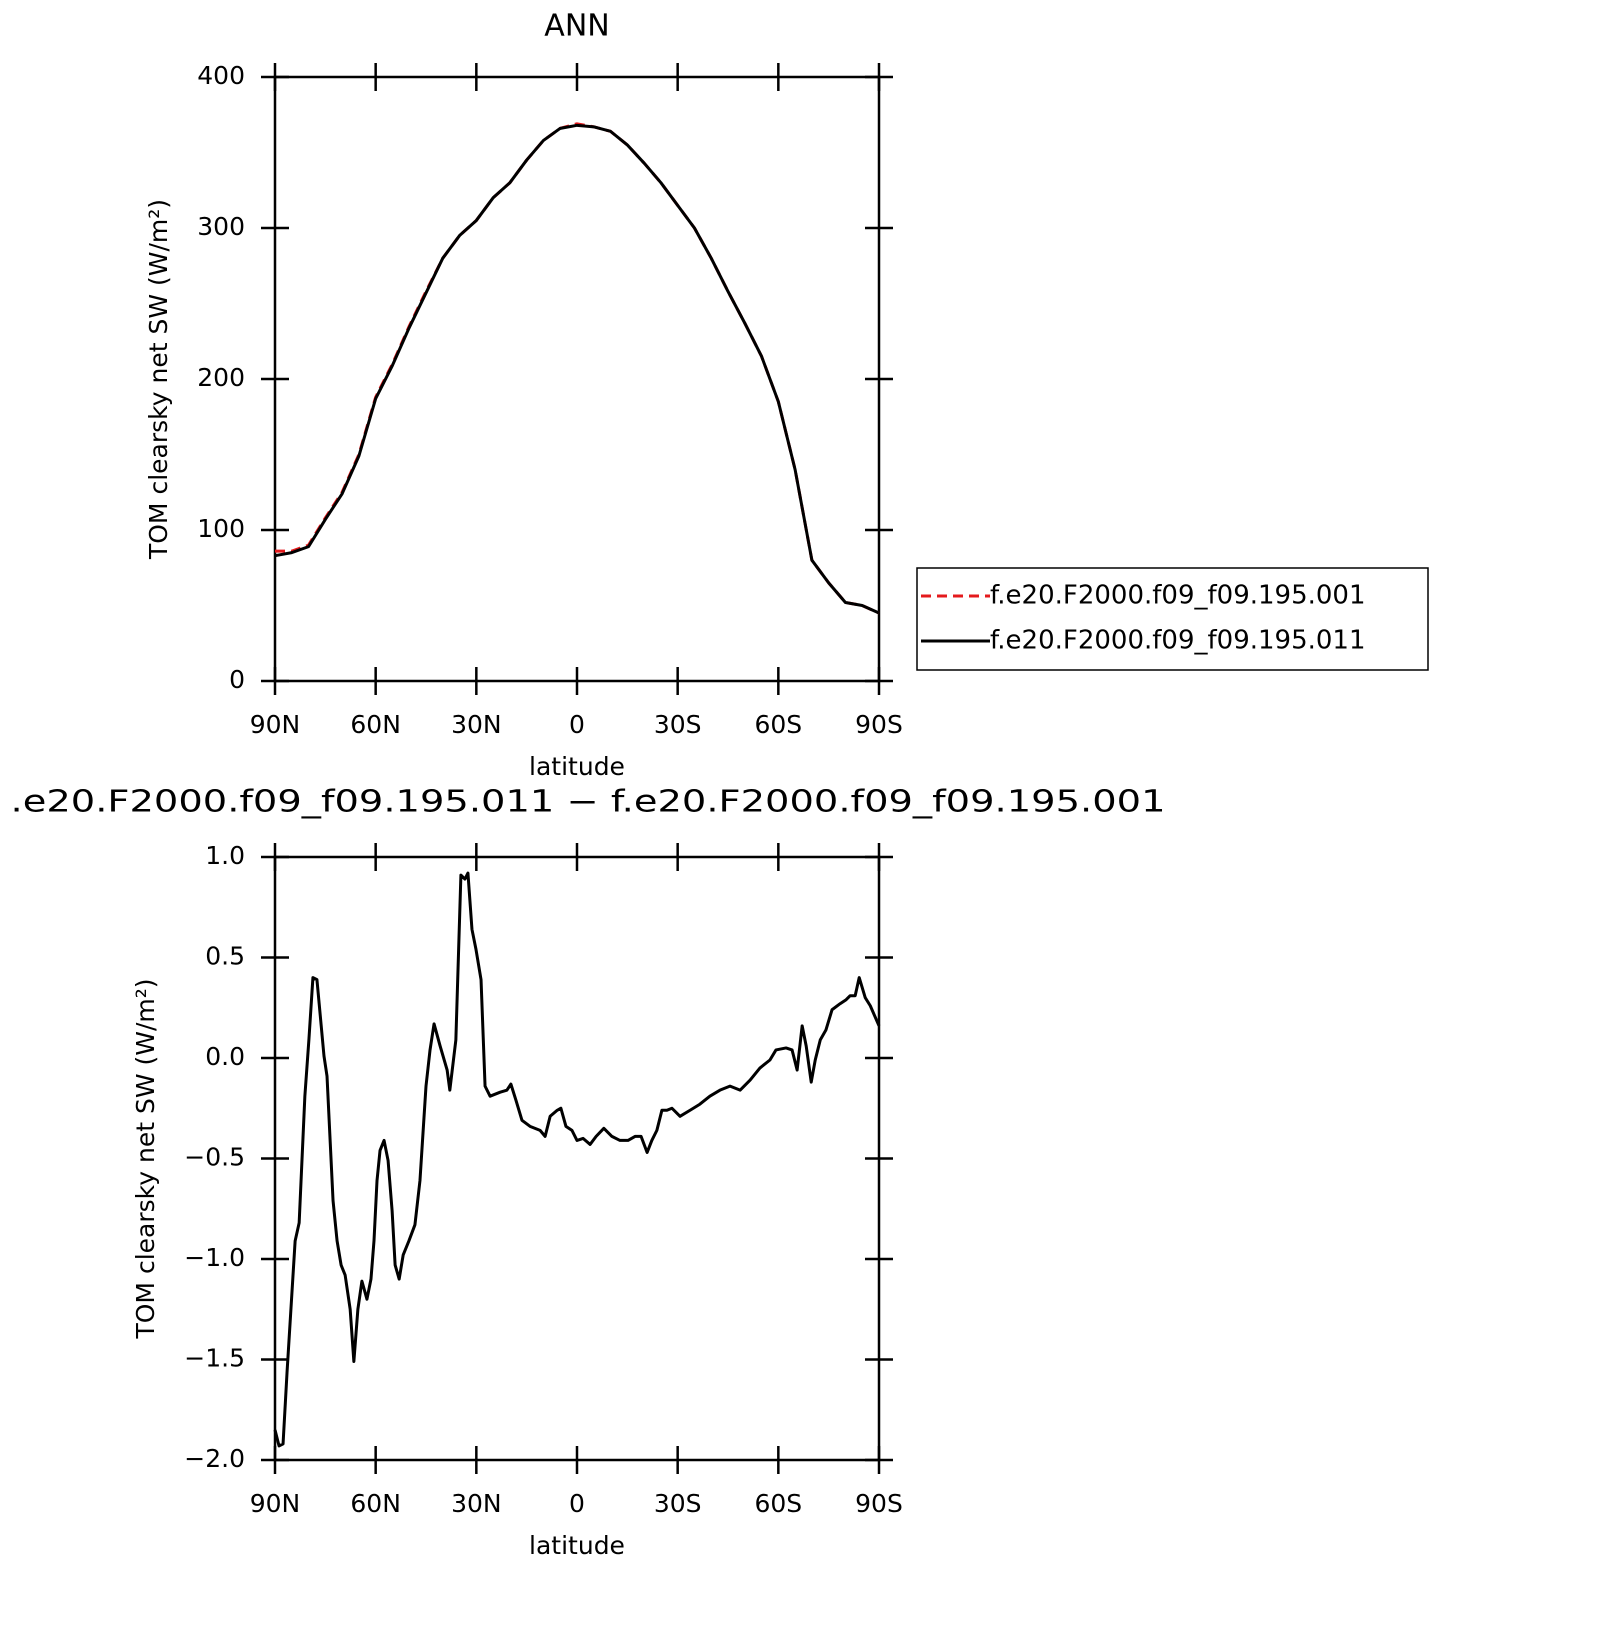 The height and width of the screenshot is (1645, 1602). Describe the element at coordinates (214, 1458) in the screenshot. I see `y-tick-label: −2.0` at that location.